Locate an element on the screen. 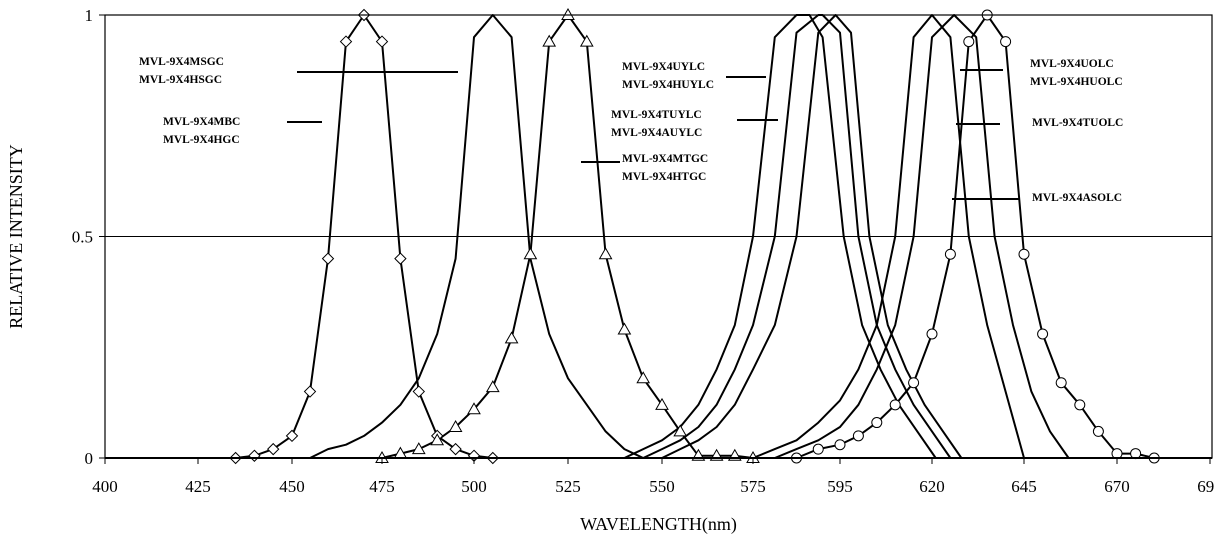  annotation-label: MVL-9X4MSGC is located at coordinates (181, 62).